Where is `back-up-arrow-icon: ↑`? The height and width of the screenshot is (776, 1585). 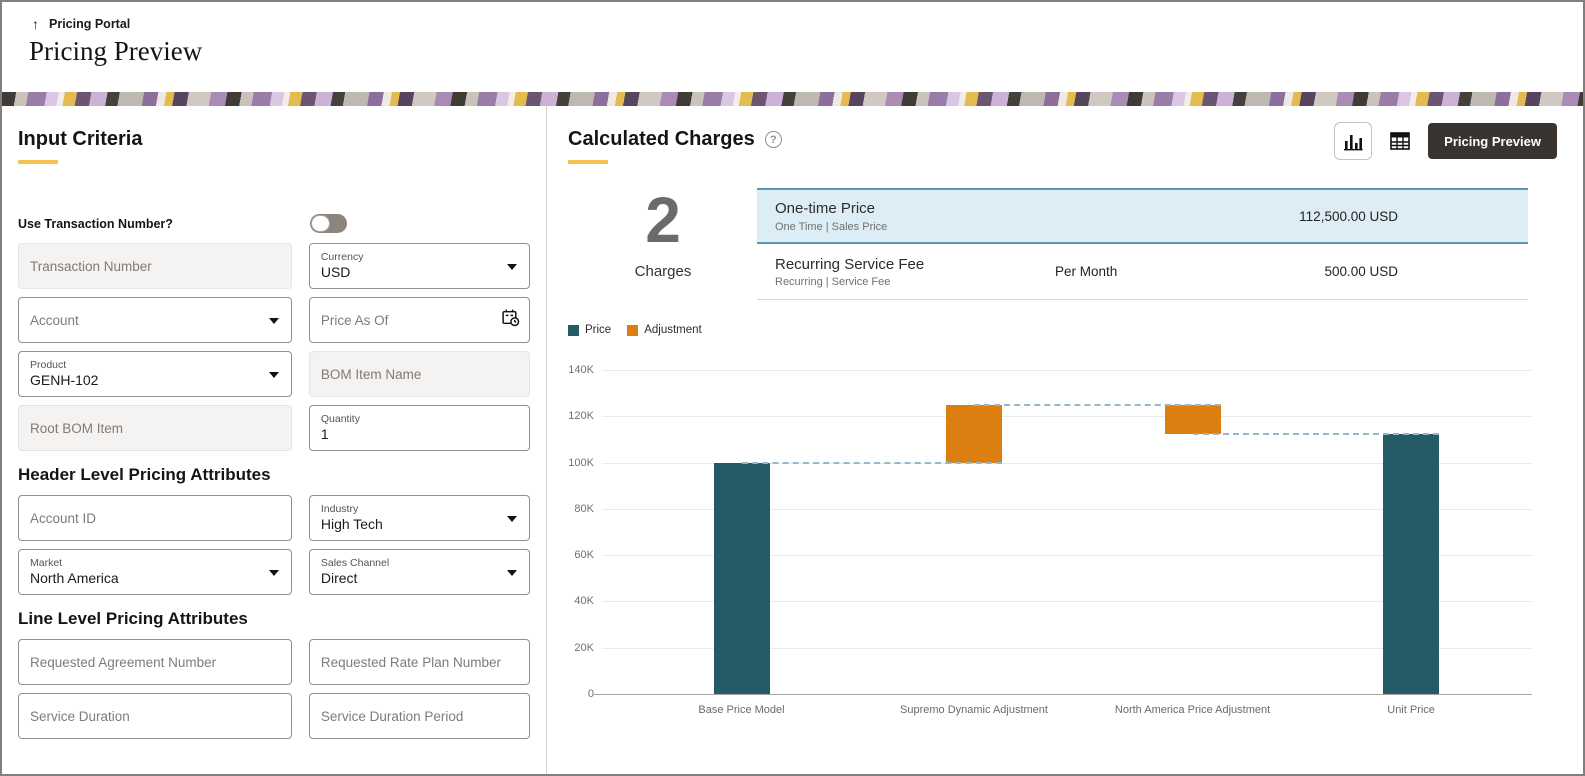
back-up-arrow-icon: ↑ is located at coordinates (35, 24).